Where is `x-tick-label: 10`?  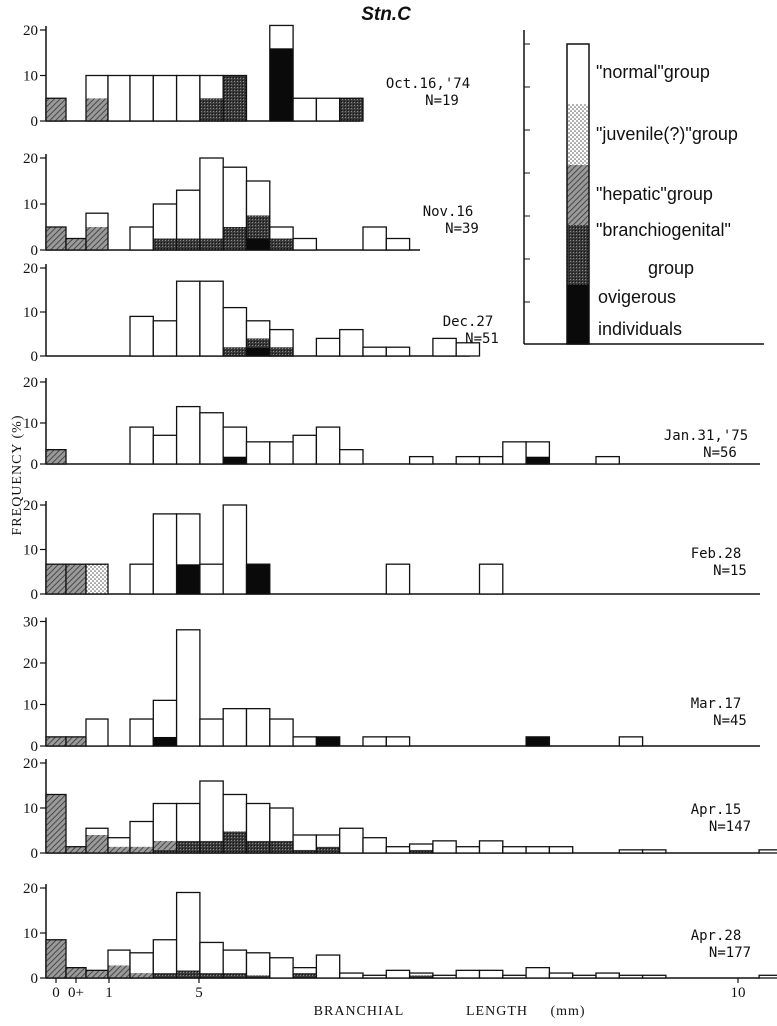
x-tick-label: 10 is located at coordinates (738, 993).